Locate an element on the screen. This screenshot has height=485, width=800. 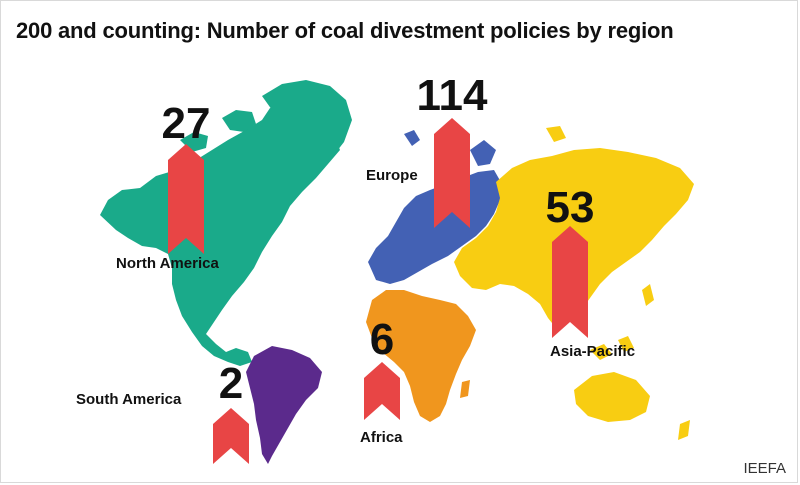
south-america-marker is located at coordinates (231, 436).